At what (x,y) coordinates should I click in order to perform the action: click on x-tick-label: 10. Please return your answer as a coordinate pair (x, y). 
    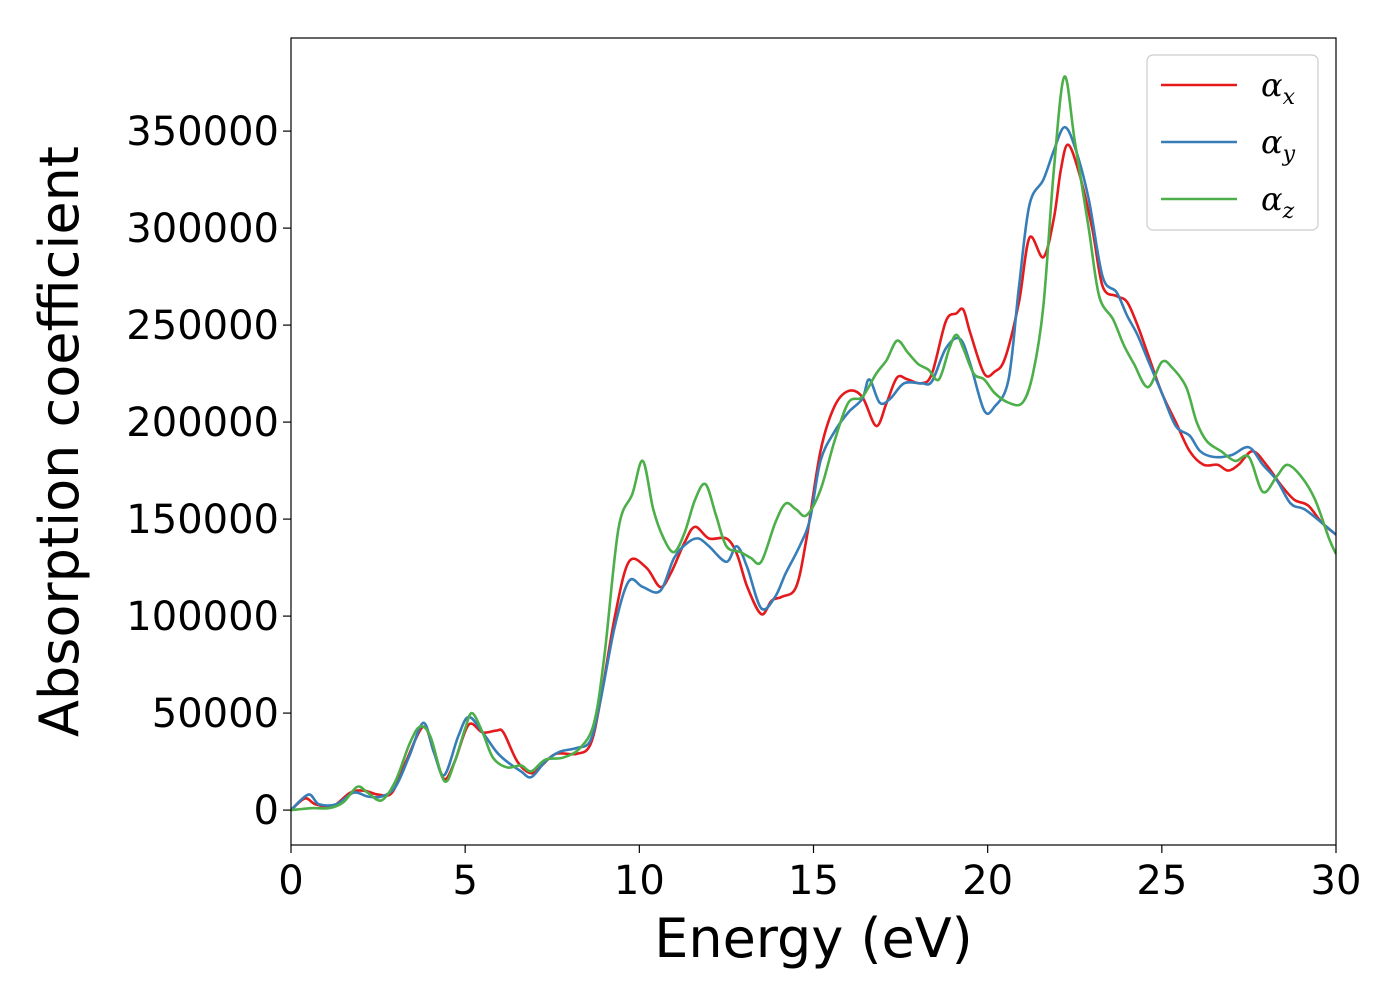
    Looking at the image, I should click on (639, 881).